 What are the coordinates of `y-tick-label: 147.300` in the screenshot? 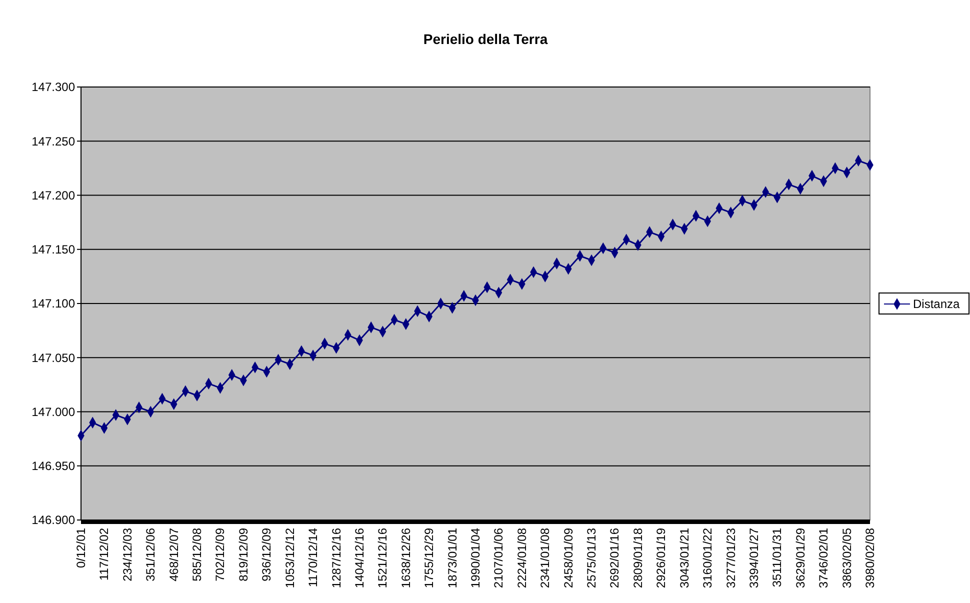 It's located at (54, 87).